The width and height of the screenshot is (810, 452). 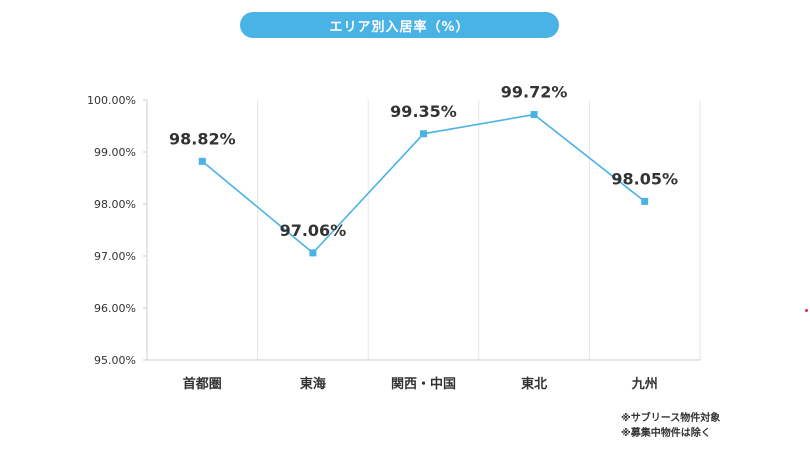 What do you see at coordinates (115, 256) in the screenshot?
I see `y-tick-label: 97.00%` at bounding box center [115, 256].